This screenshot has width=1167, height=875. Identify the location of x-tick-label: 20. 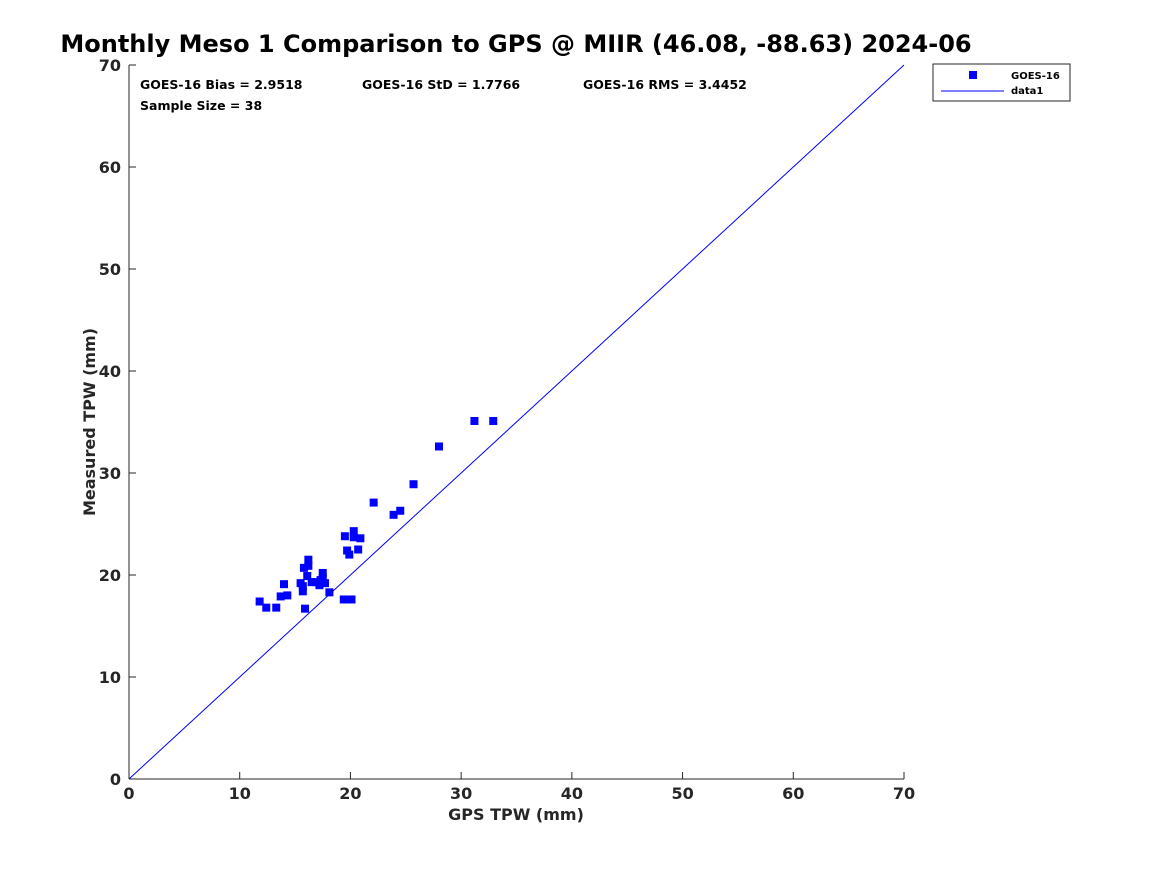
(350, 793).